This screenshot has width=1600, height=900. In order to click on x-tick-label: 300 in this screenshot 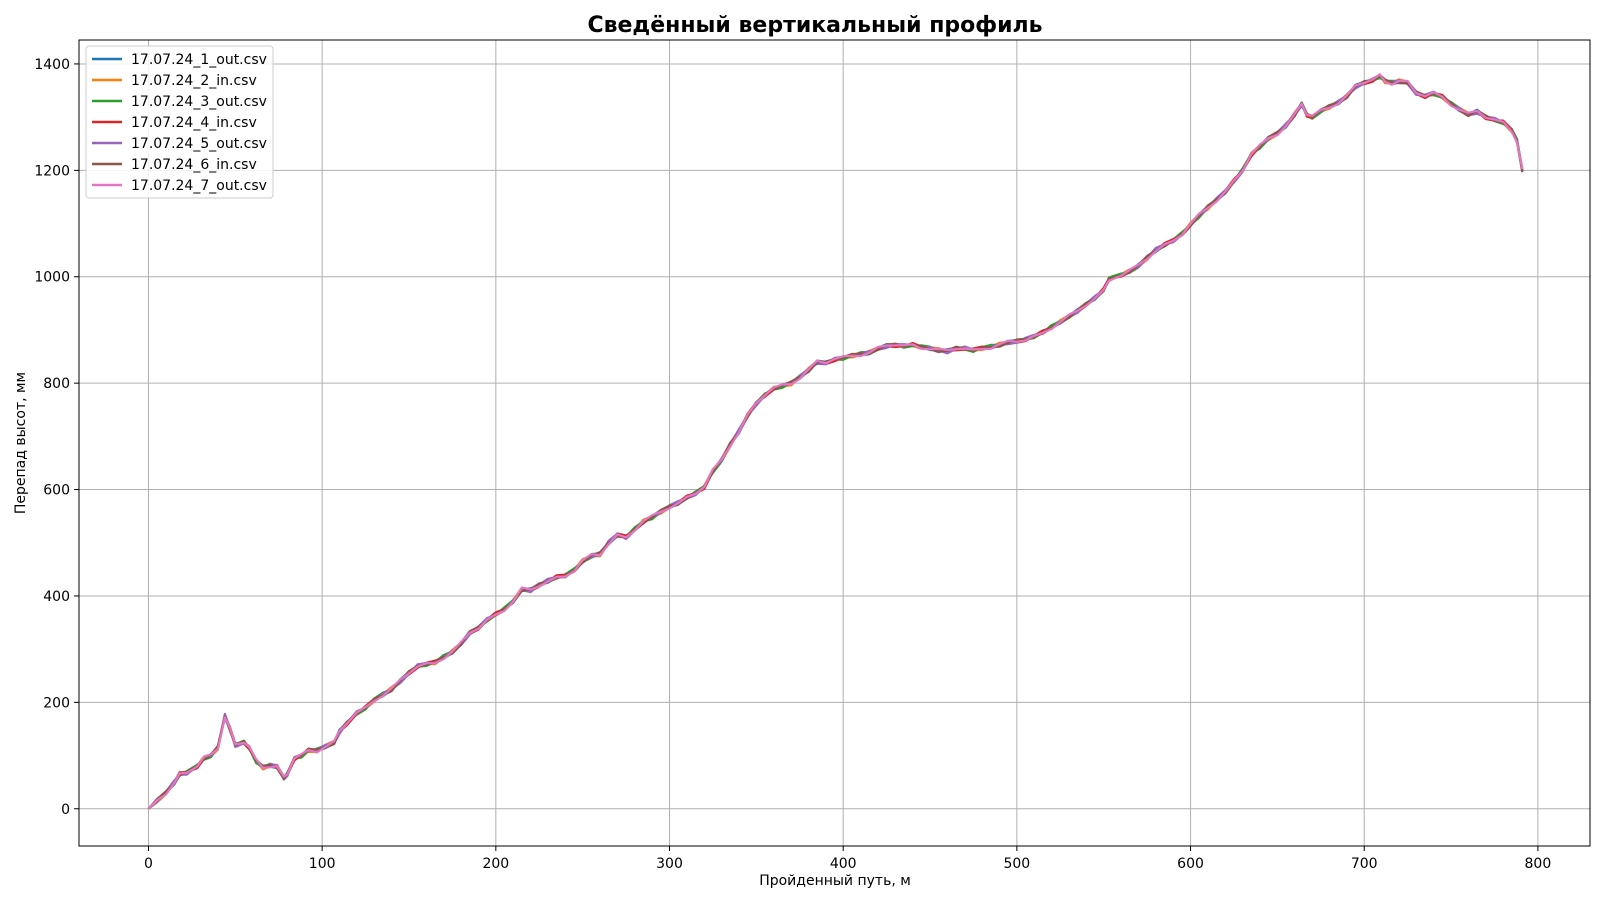, I will do `click(669, 864)`.